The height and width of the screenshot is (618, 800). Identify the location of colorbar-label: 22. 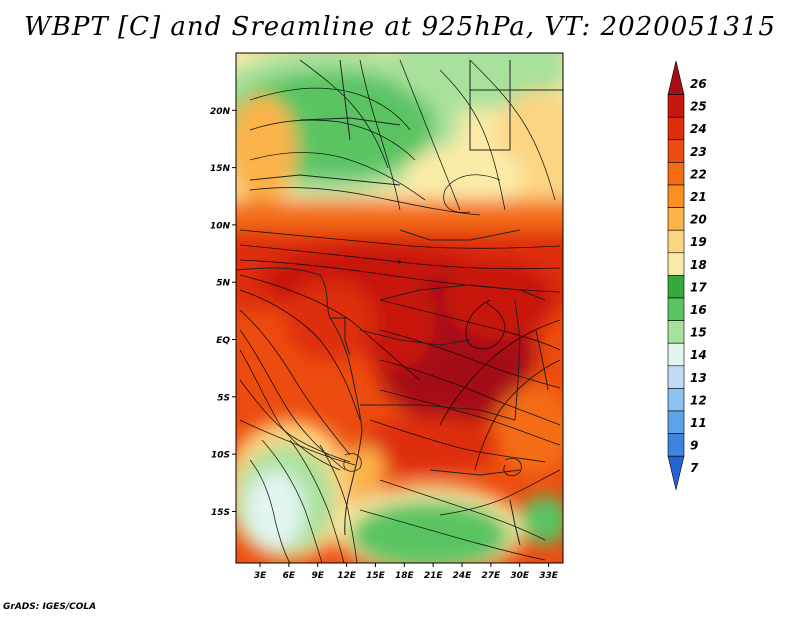
(698, 174).